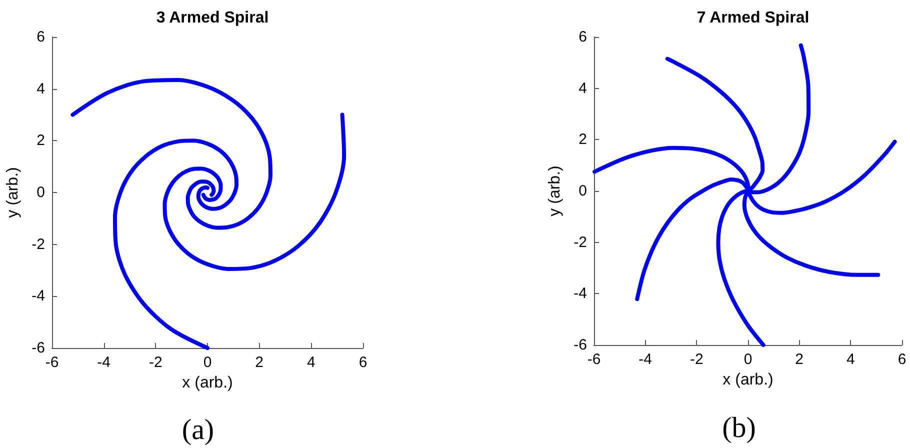  I want to click on chart-title: 7 Armed Spiral, so click(753, 18).